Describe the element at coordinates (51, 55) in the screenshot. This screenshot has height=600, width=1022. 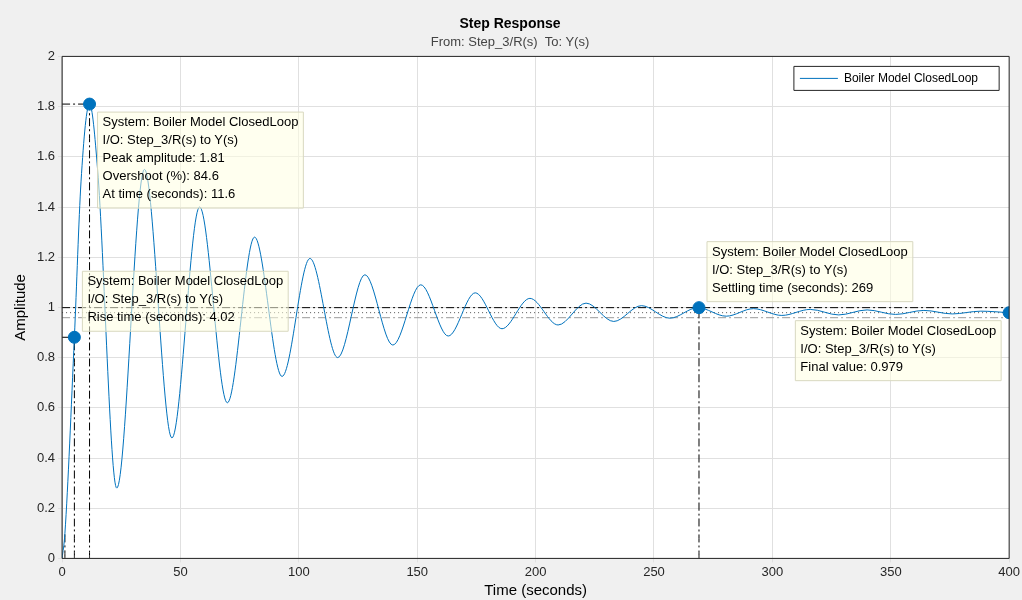
I see `y-tick-label: 2` at that location.